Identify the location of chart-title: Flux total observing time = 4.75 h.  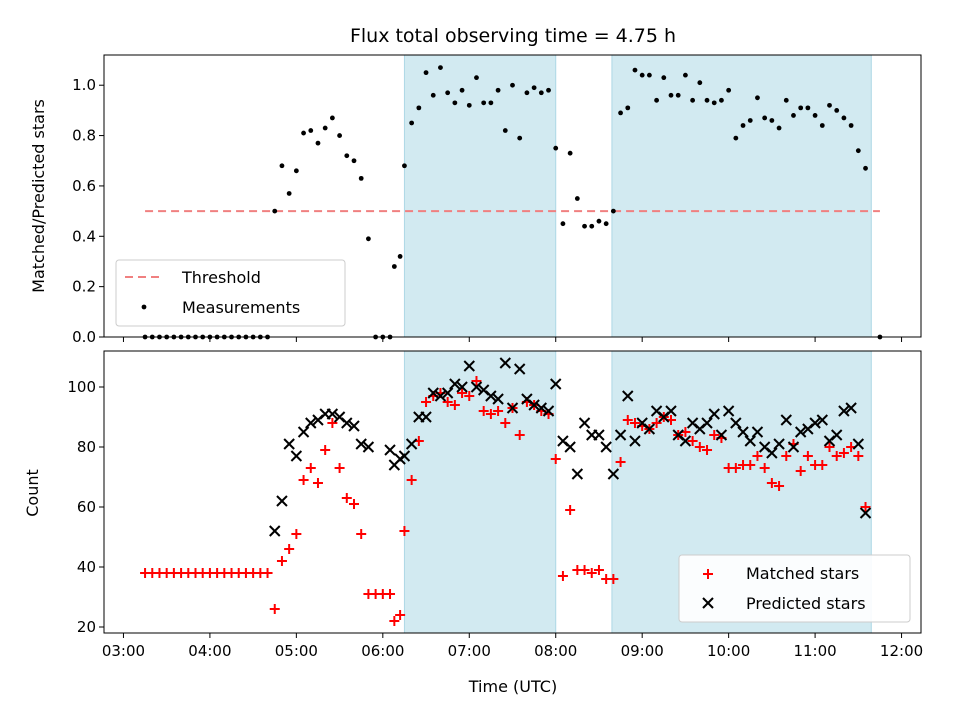
(513, 36).